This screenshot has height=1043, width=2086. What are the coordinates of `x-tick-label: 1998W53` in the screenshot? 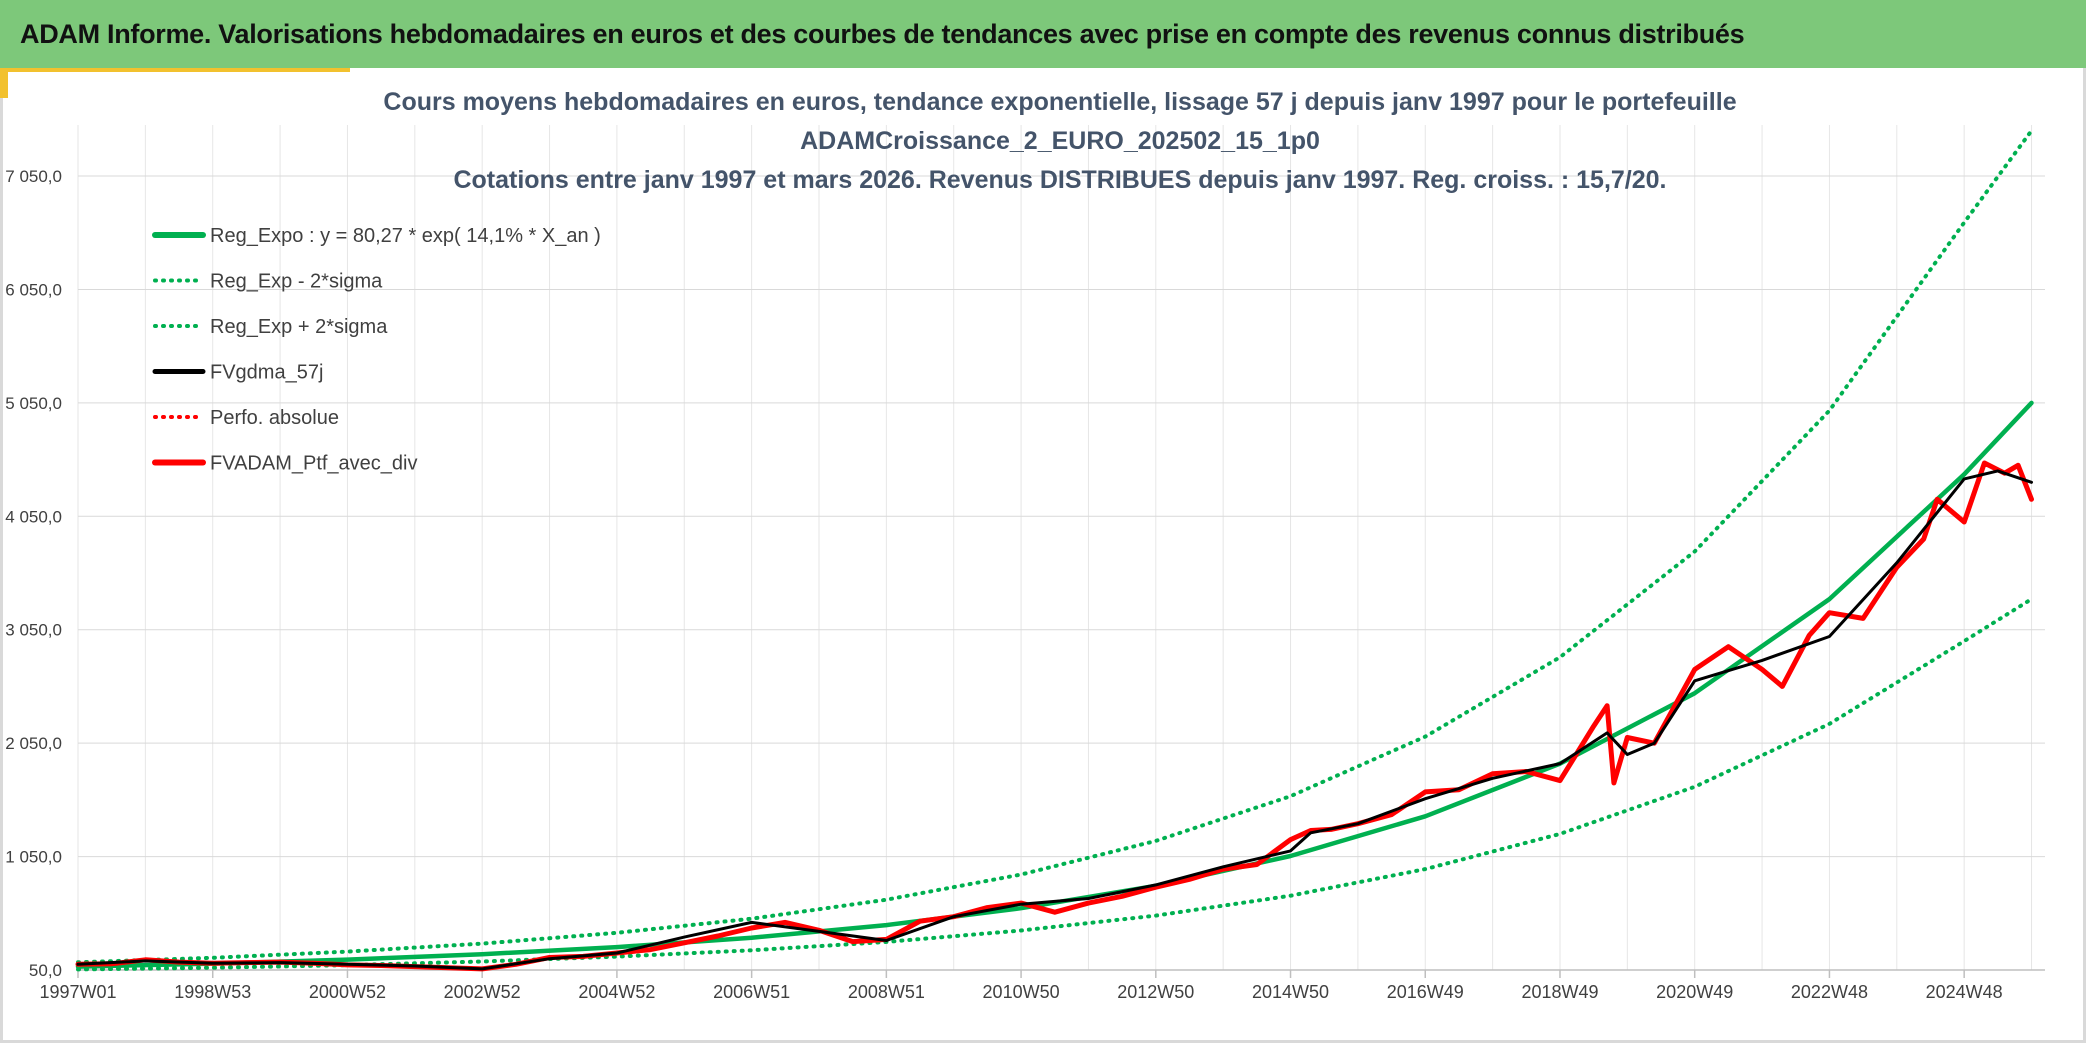 It's located at (212, 992).